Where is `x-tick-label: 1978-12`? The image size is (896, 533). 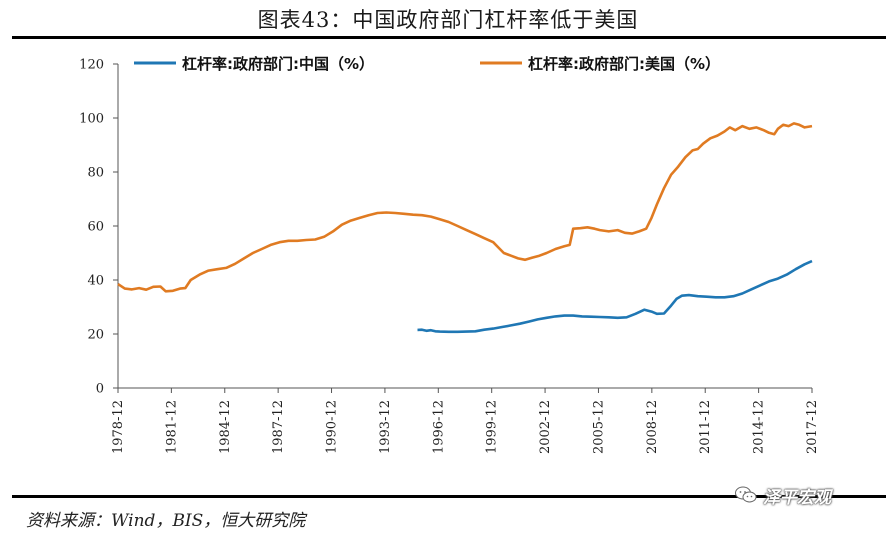
x-tick-label: 1978-12 is located at coordinates (118, 427).